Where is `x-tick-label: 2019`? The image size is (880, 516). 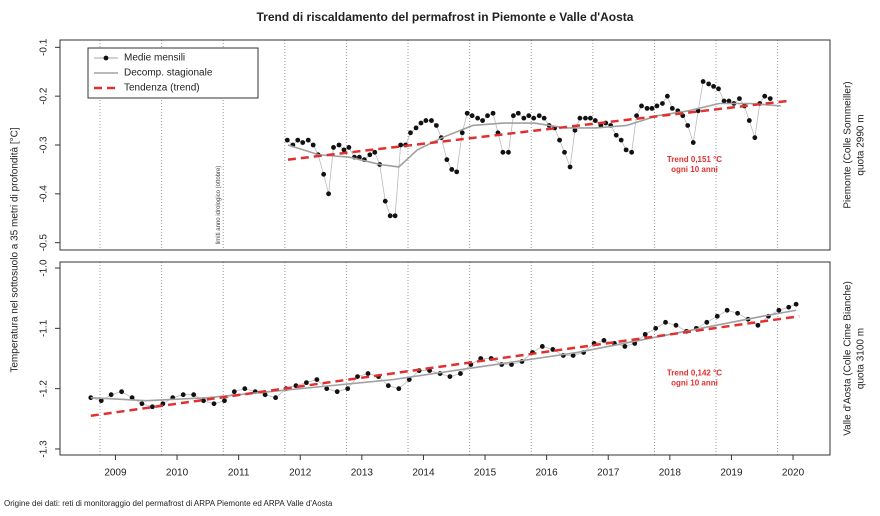
x-tick-label: 2019 is located at coordinates (731, 473).